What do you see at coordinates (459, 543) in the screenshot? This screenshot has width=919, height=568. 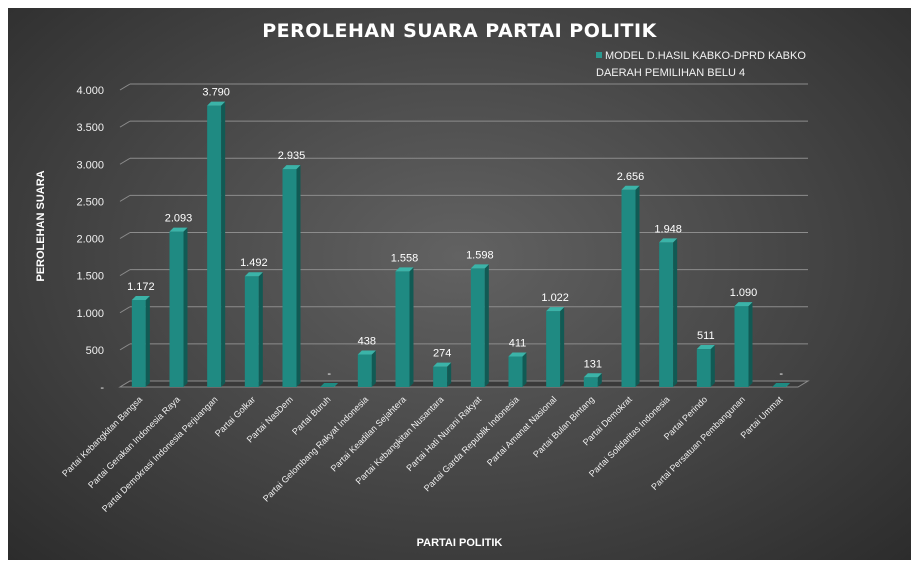 I see `x-axis-title: PARTAI POLITIK` at bounding box center [459, 543].